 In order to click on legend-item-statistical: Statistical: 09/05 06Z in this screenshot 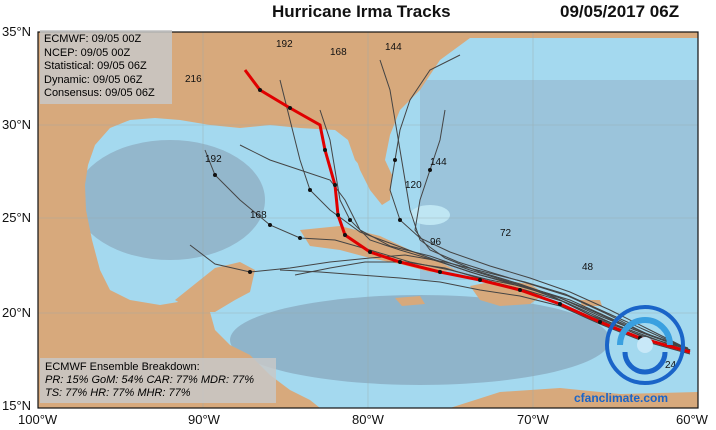, I will do `click(95, 66)`.